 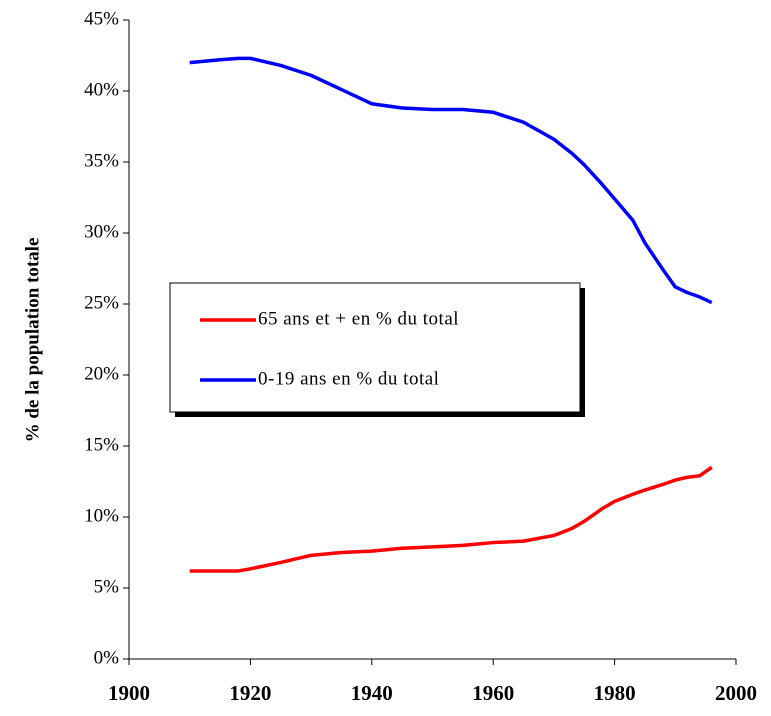 I want to click on y-tick-label: 20%, so click(x=101, y=373).